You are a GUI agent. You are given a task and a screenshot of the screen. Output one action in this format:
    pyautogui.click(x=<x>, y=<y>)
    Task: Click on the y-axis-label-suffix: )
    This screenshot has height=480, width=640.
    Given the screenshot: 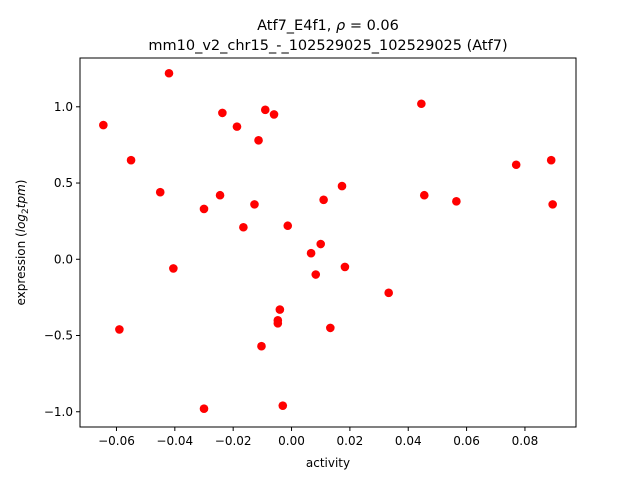 What is the action you would take?
    pyautogui.click(x=21, y=182)
    